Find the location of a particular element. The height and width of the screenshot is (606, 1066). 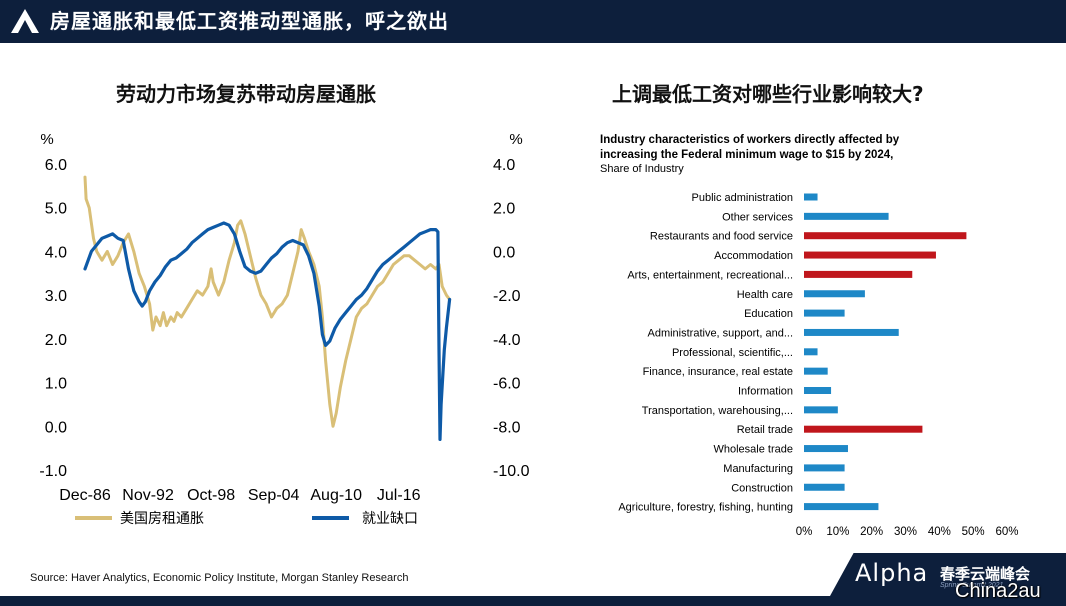

brand-badge: Alpha 春季云端峰会 Spring Summit 2021 is located at coordinates (948, 574).